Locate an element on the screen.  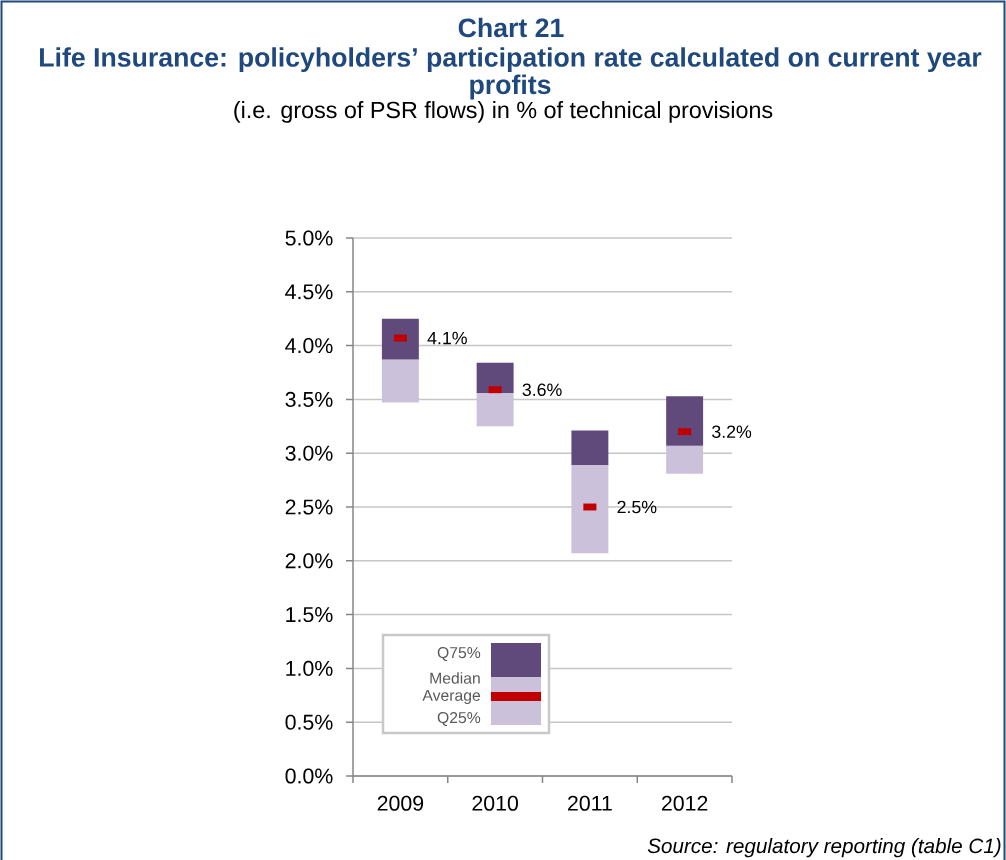
data-label: 2.5% is located at coordinates (637, 507).